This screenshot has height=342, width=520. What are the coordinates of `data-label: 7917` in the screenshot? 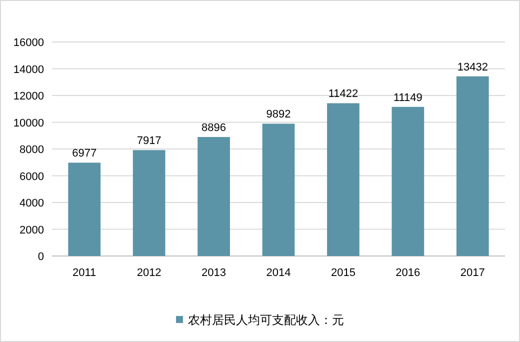 It's located at (149, 141).